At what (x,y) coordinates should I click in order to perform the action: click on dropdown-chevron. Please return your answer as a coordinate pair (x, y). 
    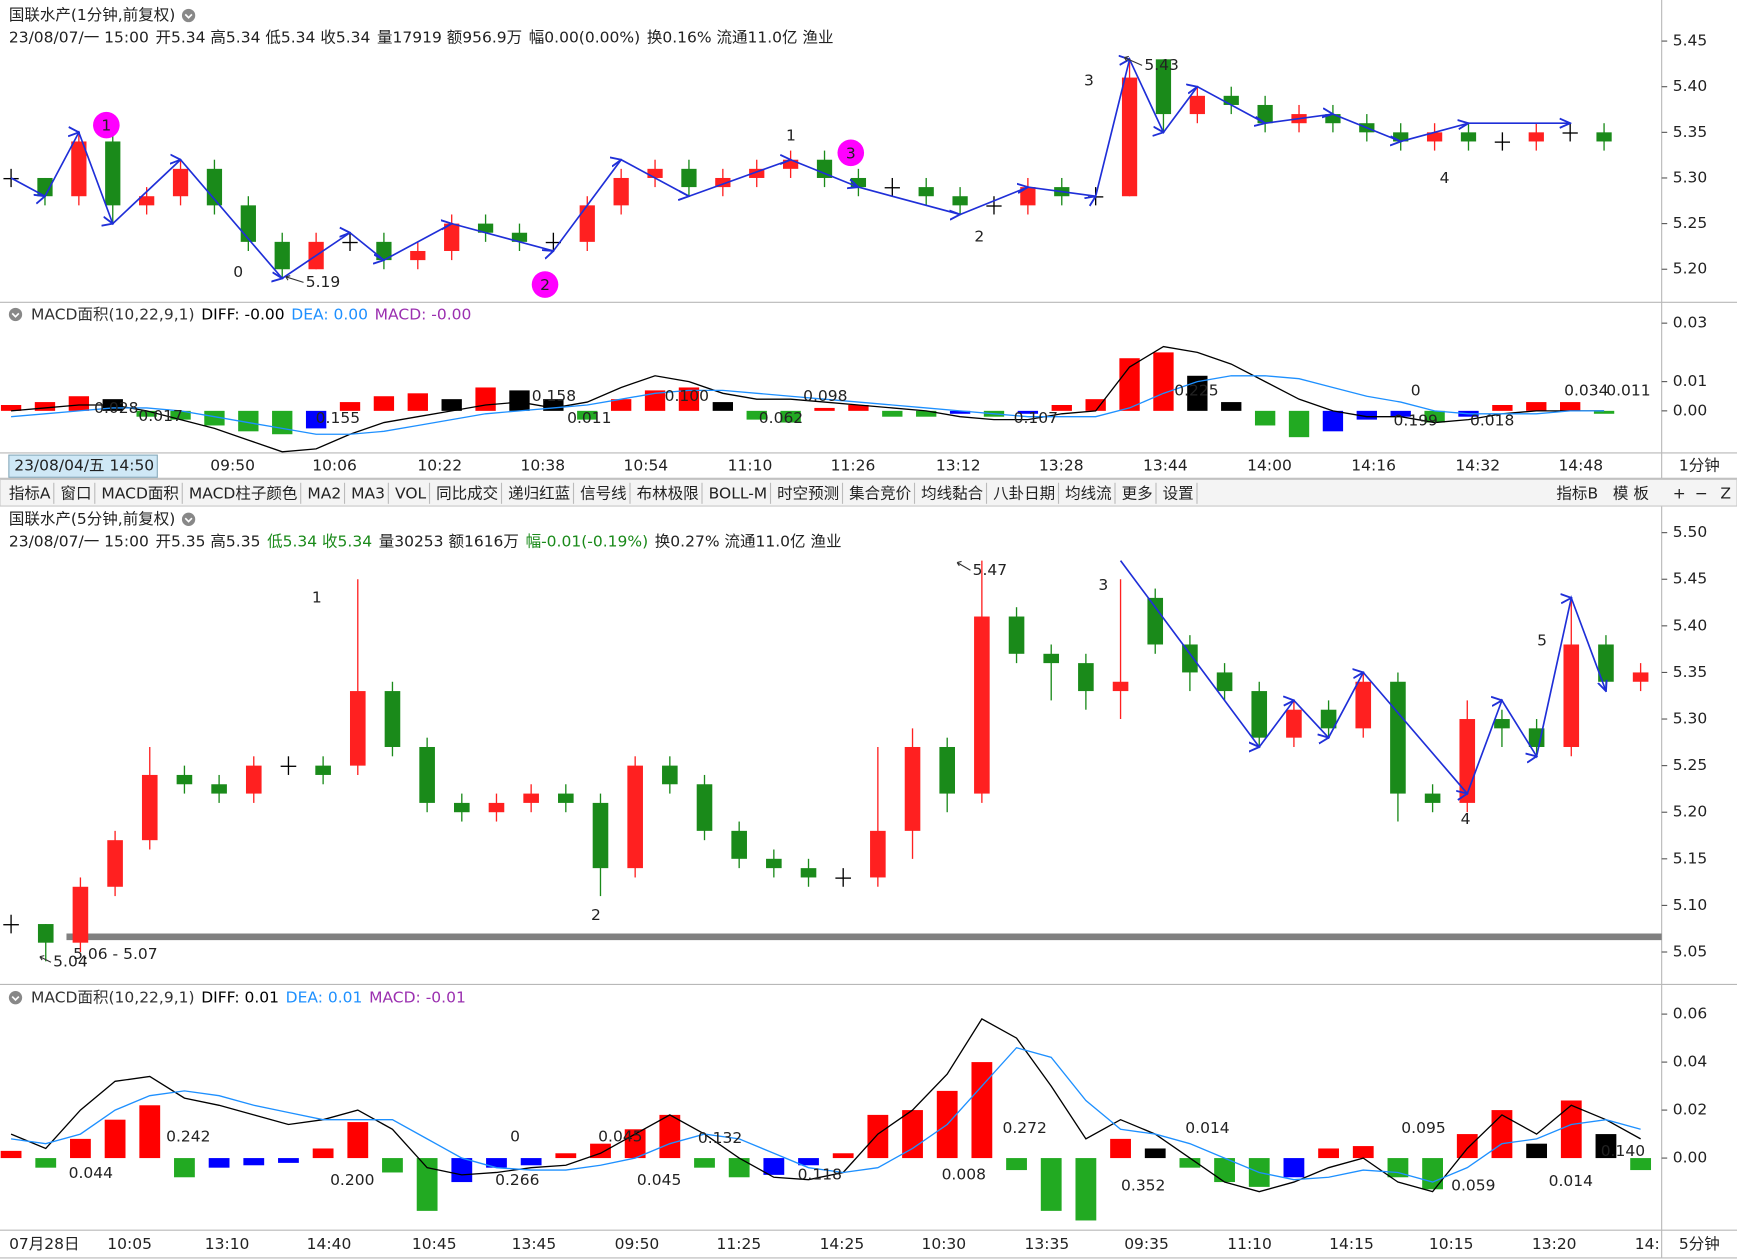
    Looking at the image, I should click on (15, 315).